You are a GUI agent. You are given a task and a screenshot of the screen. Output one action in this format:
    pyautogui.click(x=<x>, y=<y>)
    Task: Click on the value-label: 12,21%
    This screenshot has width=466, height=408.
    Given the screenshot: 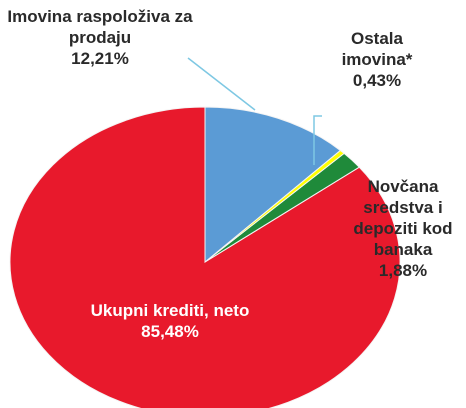 What is the action you would take?
    pyautogui.click(x=100, y=58)
    